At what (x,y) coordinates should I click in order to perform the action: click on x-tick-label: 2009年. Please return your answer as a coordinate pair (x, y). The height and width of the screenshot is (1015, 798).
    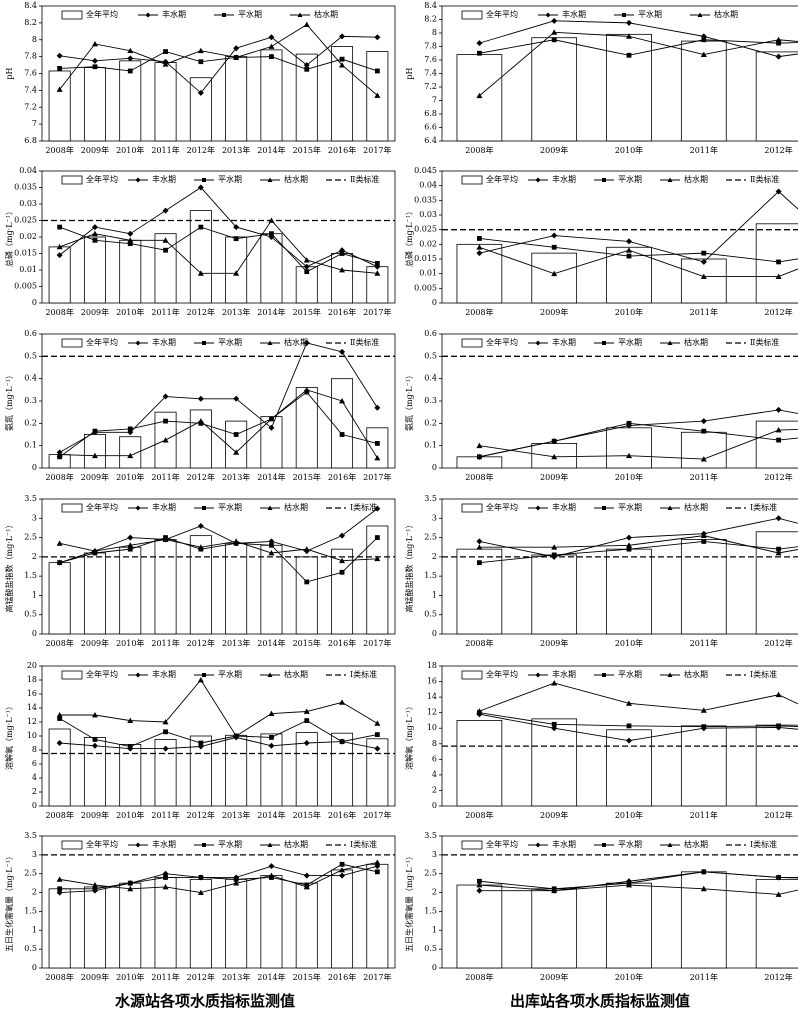
    Looking at the image, I should click on (95, 477).